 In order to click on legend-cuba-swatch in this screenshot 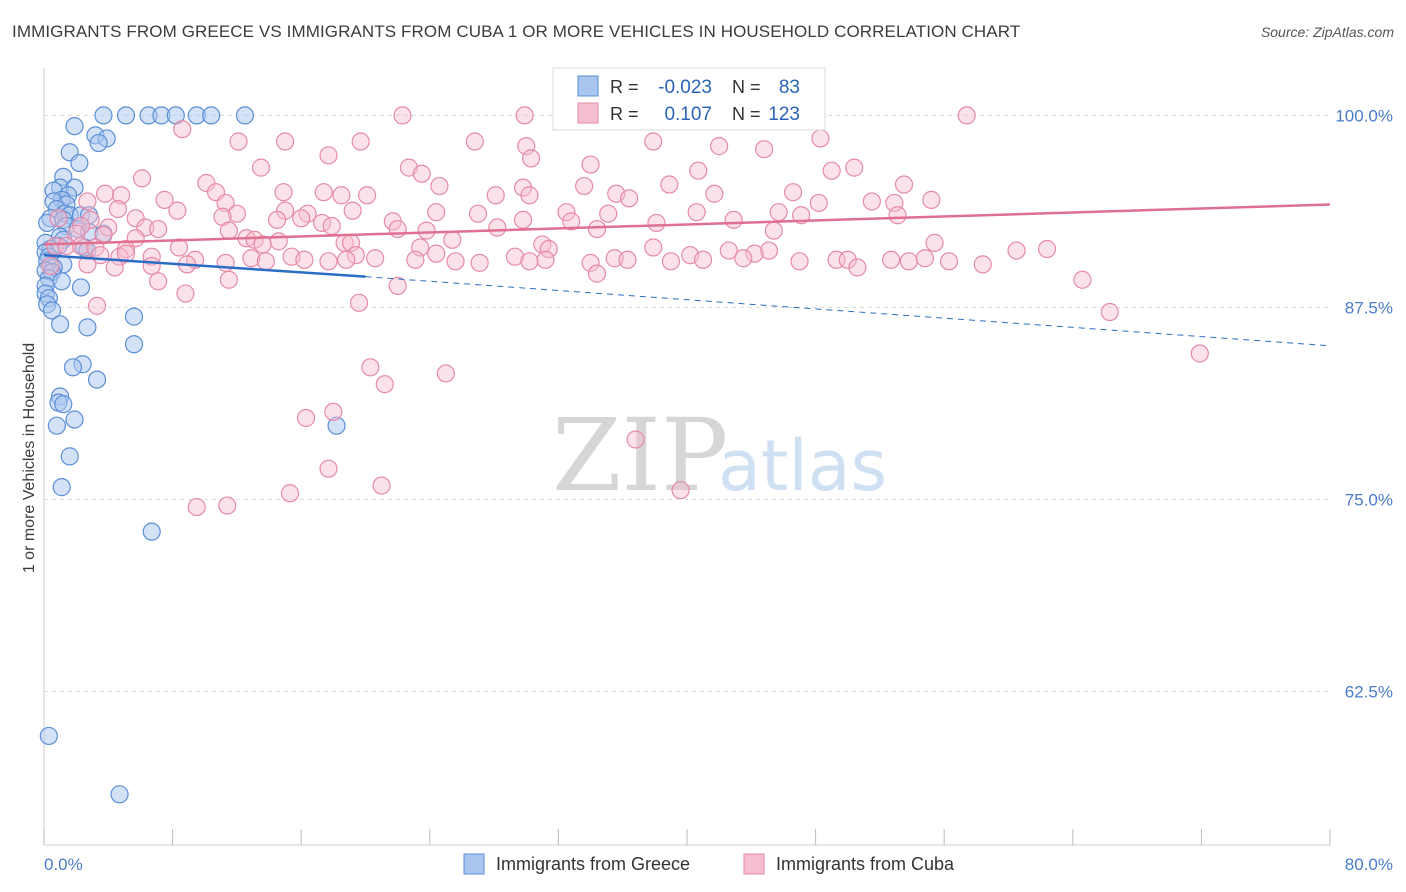, I will do `click(754, 864)`.